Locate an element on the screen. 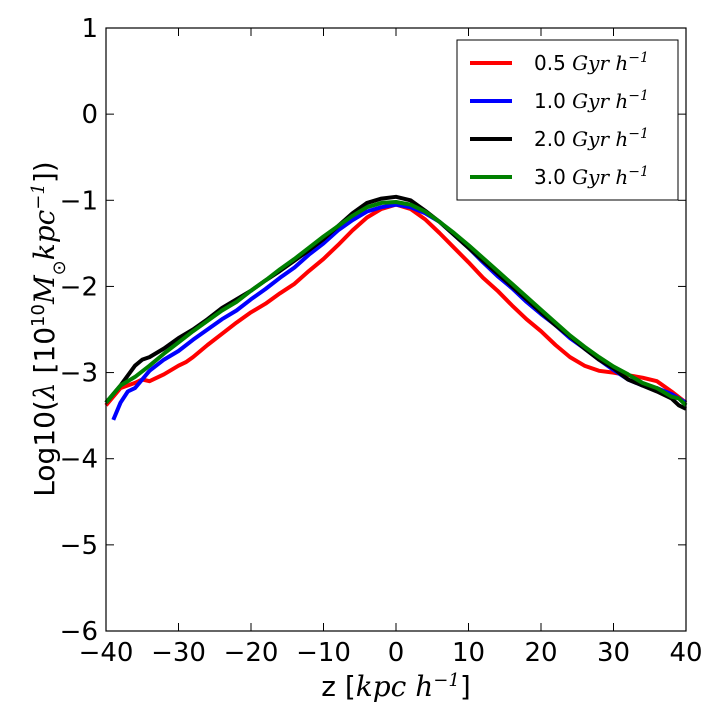 This screenshot has width=720, height=720. x-axis-title: z [kpc h−1] is located at coordinates (396, 687).